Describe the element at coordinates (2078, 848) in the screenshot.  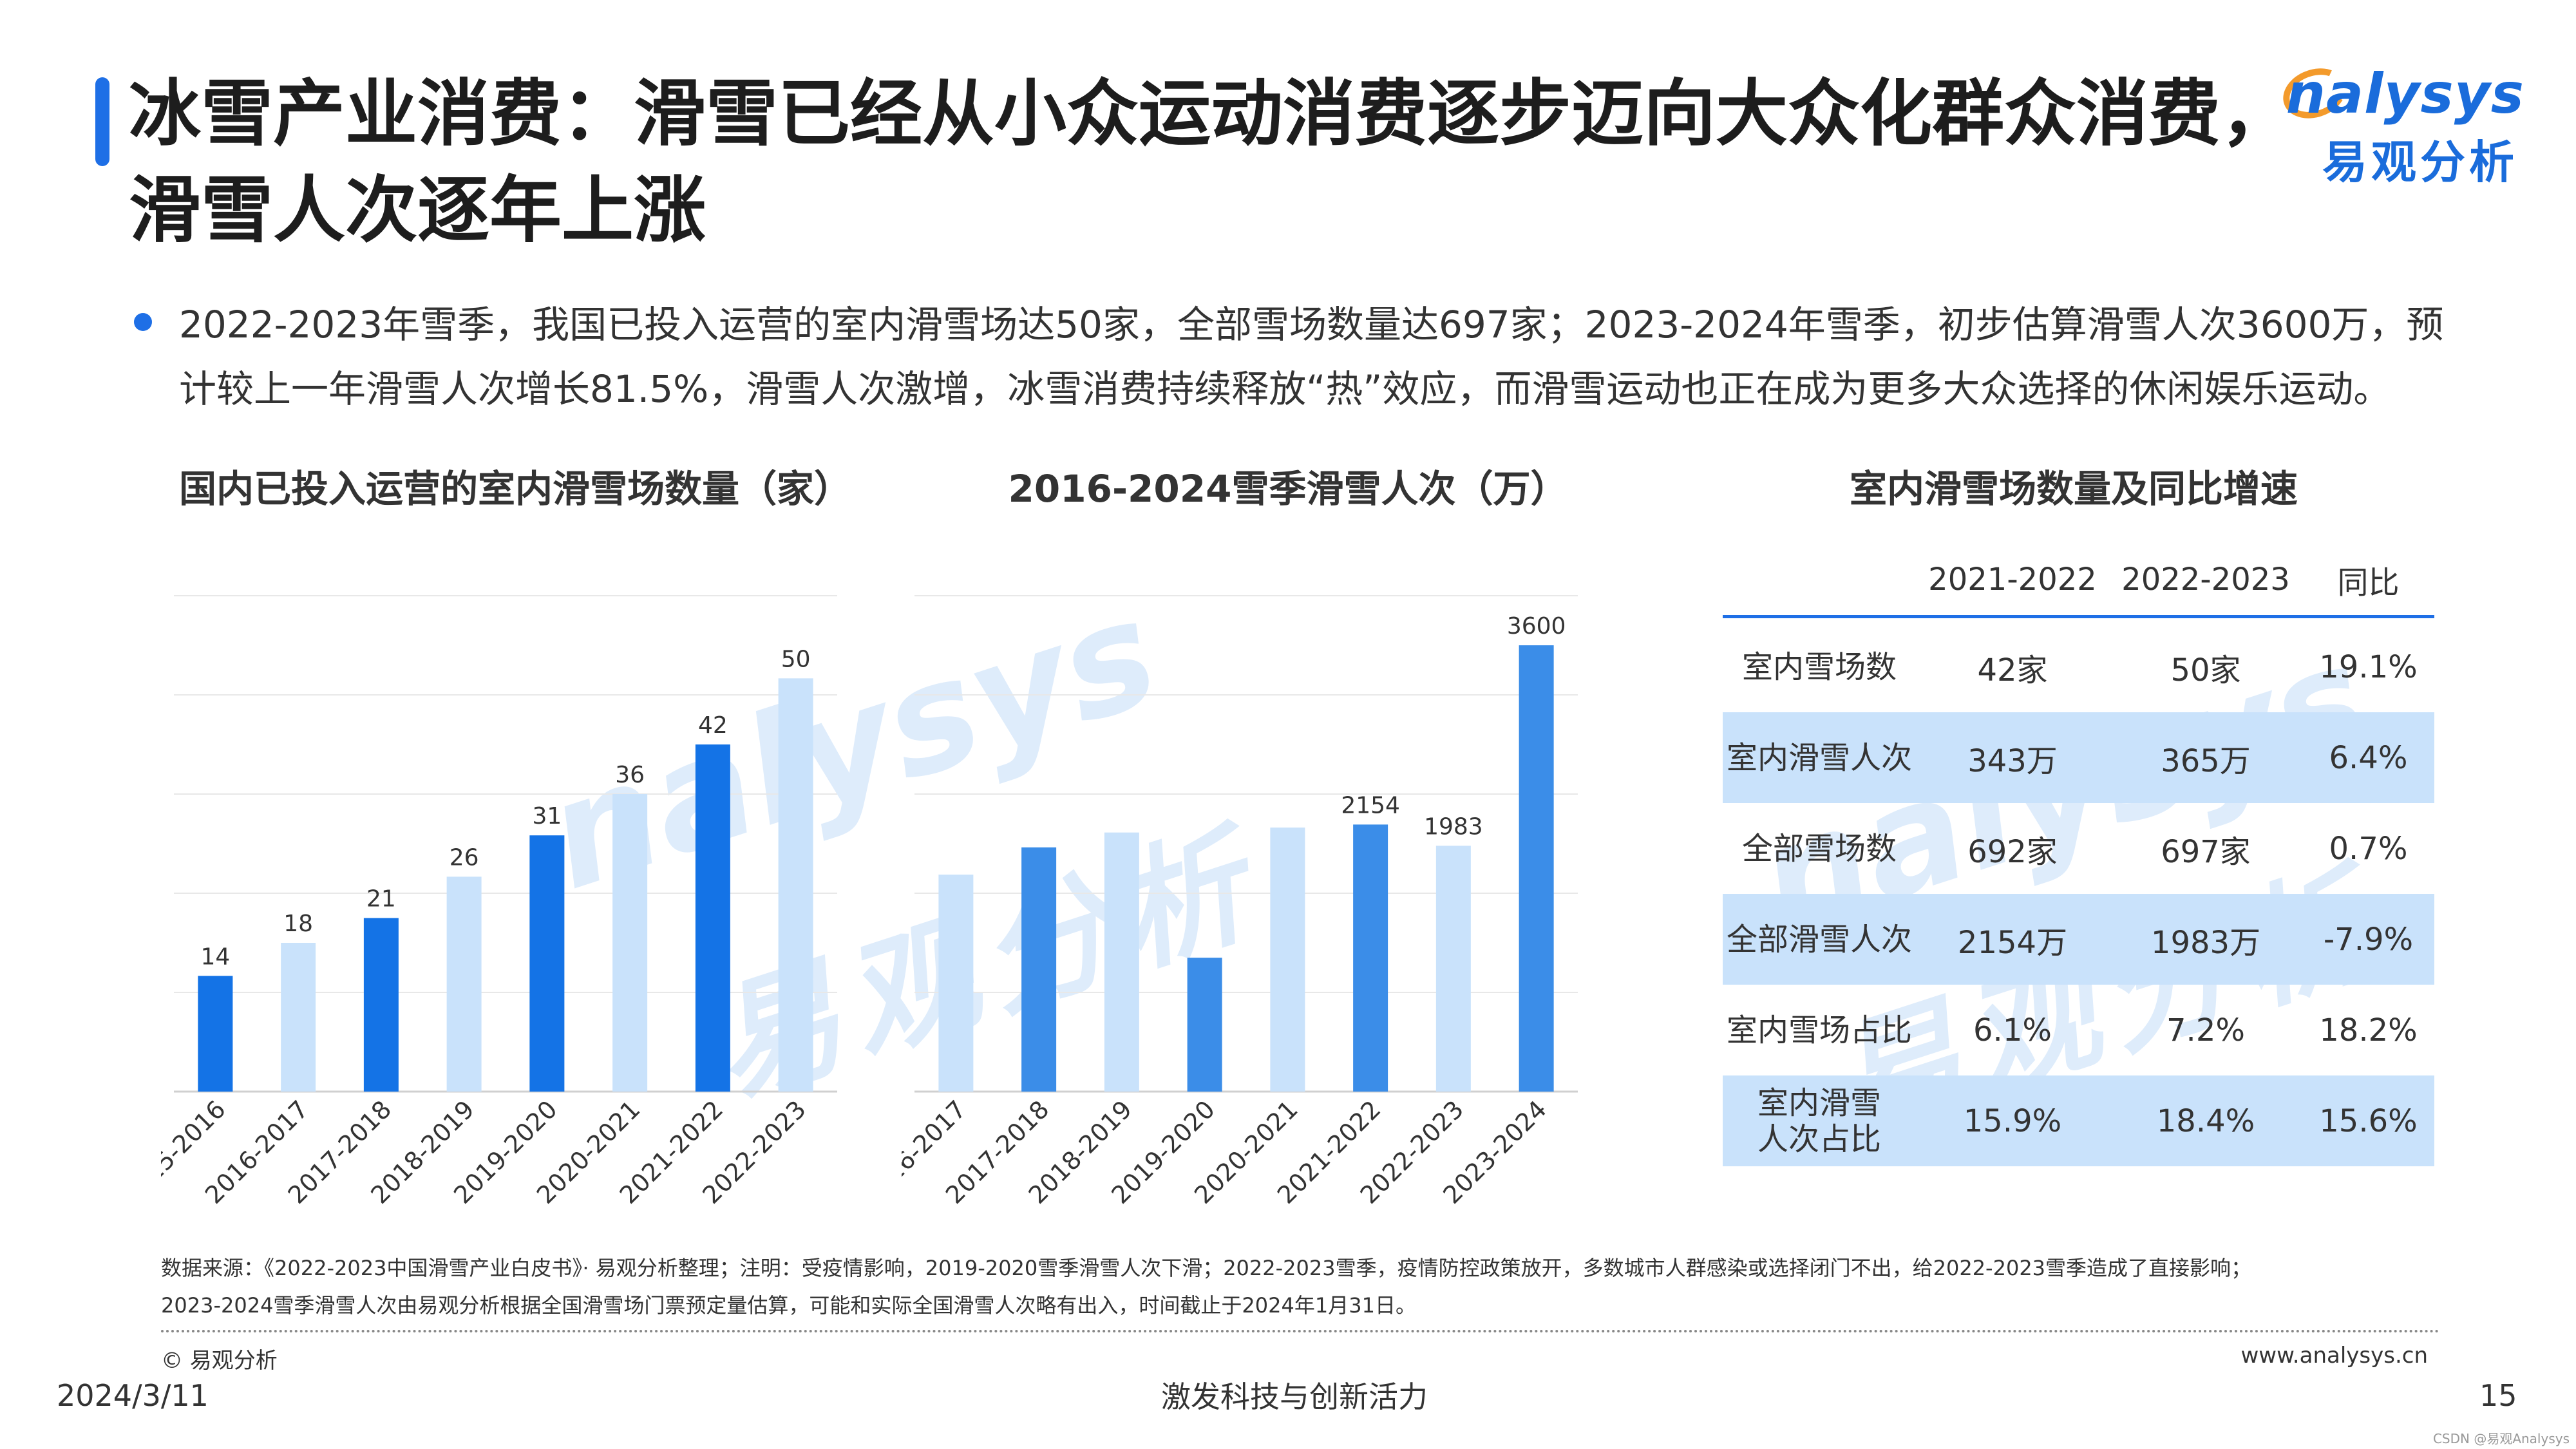
I see `table-row: 全部雪场数 692家 697家 0.7%` at that location.